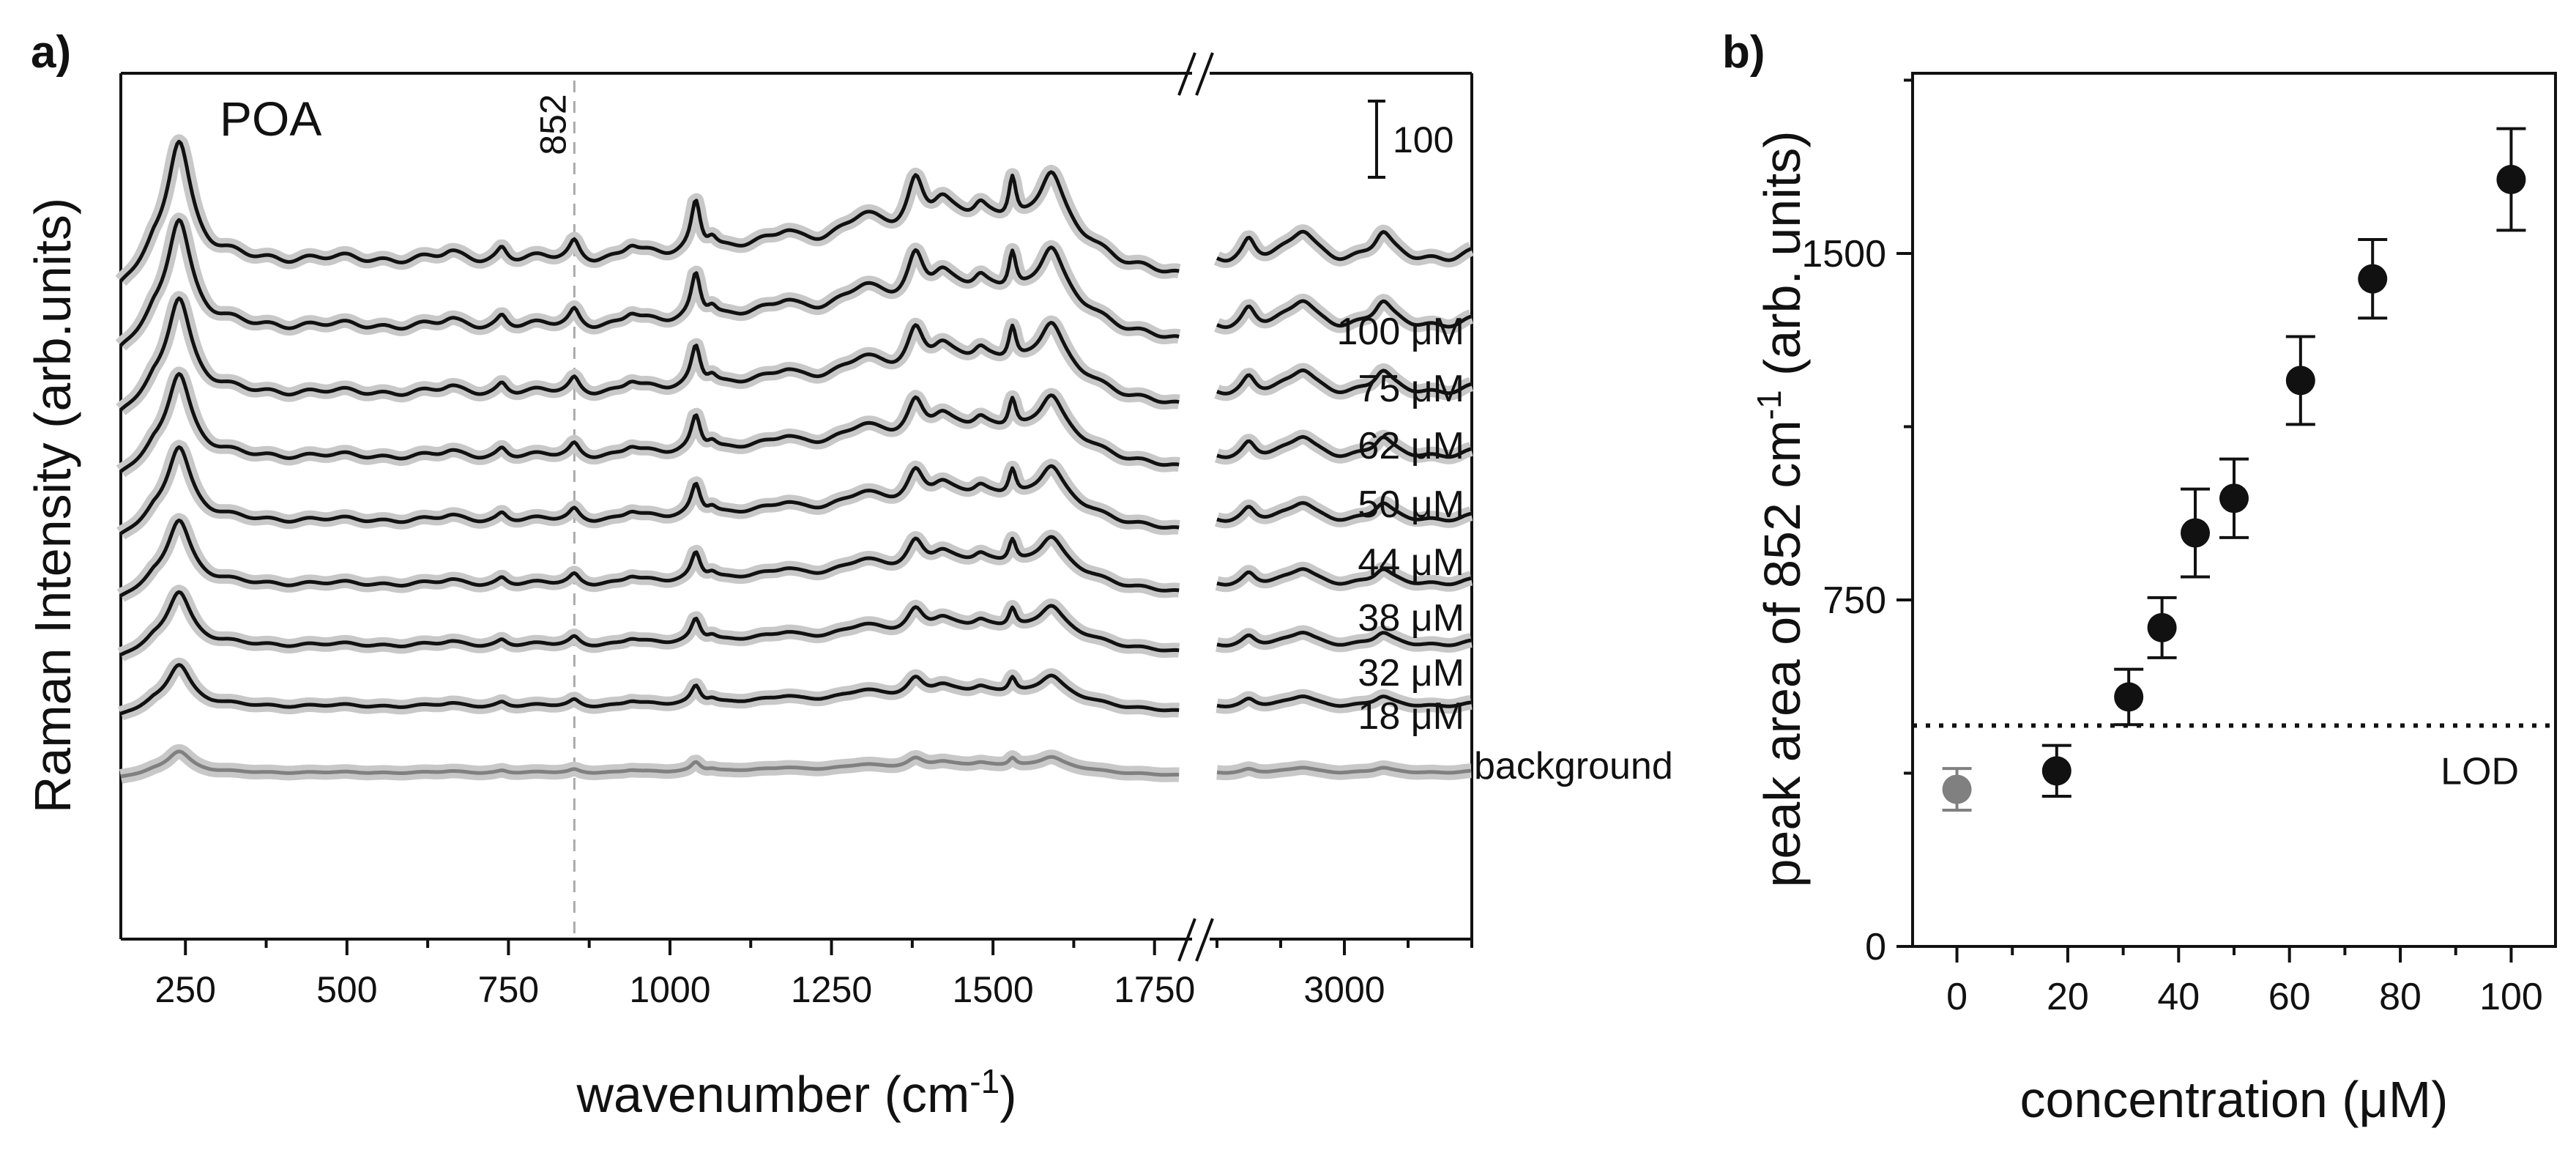 Image resolution: width=2576 pixels, height=1153 pixels. I want to click on x-tick-label: 3000, so click(1344, 989).